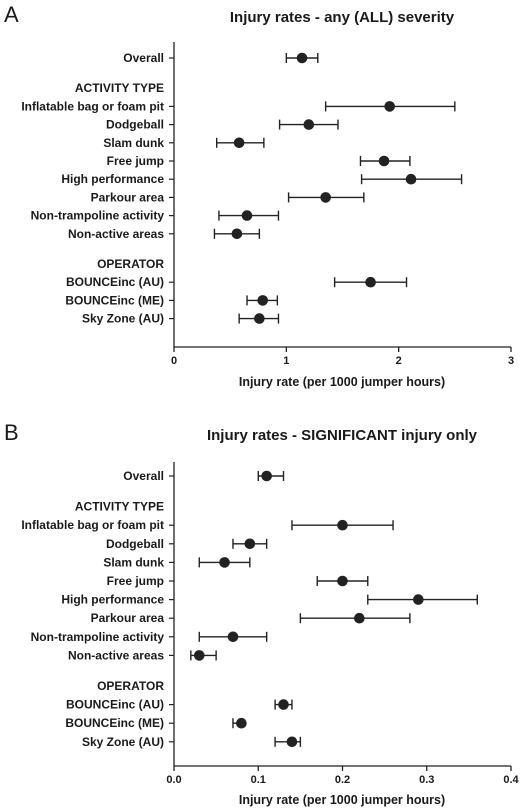 Image resolution: width=520 pixels, height=810 pixels. Describe the element at coordinates (173, 780) in the screenshot. I see `x-tick-label: 0.0` at that location.